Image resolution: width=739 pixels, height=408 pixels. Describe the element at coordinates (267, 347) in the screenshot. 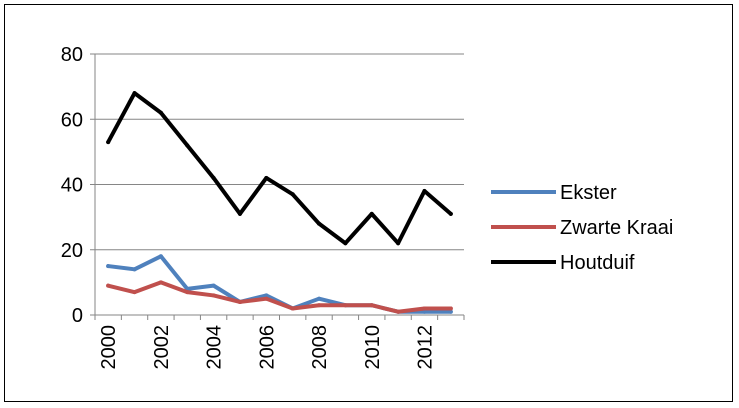

I see `x-tick-label: 2006` at that location.